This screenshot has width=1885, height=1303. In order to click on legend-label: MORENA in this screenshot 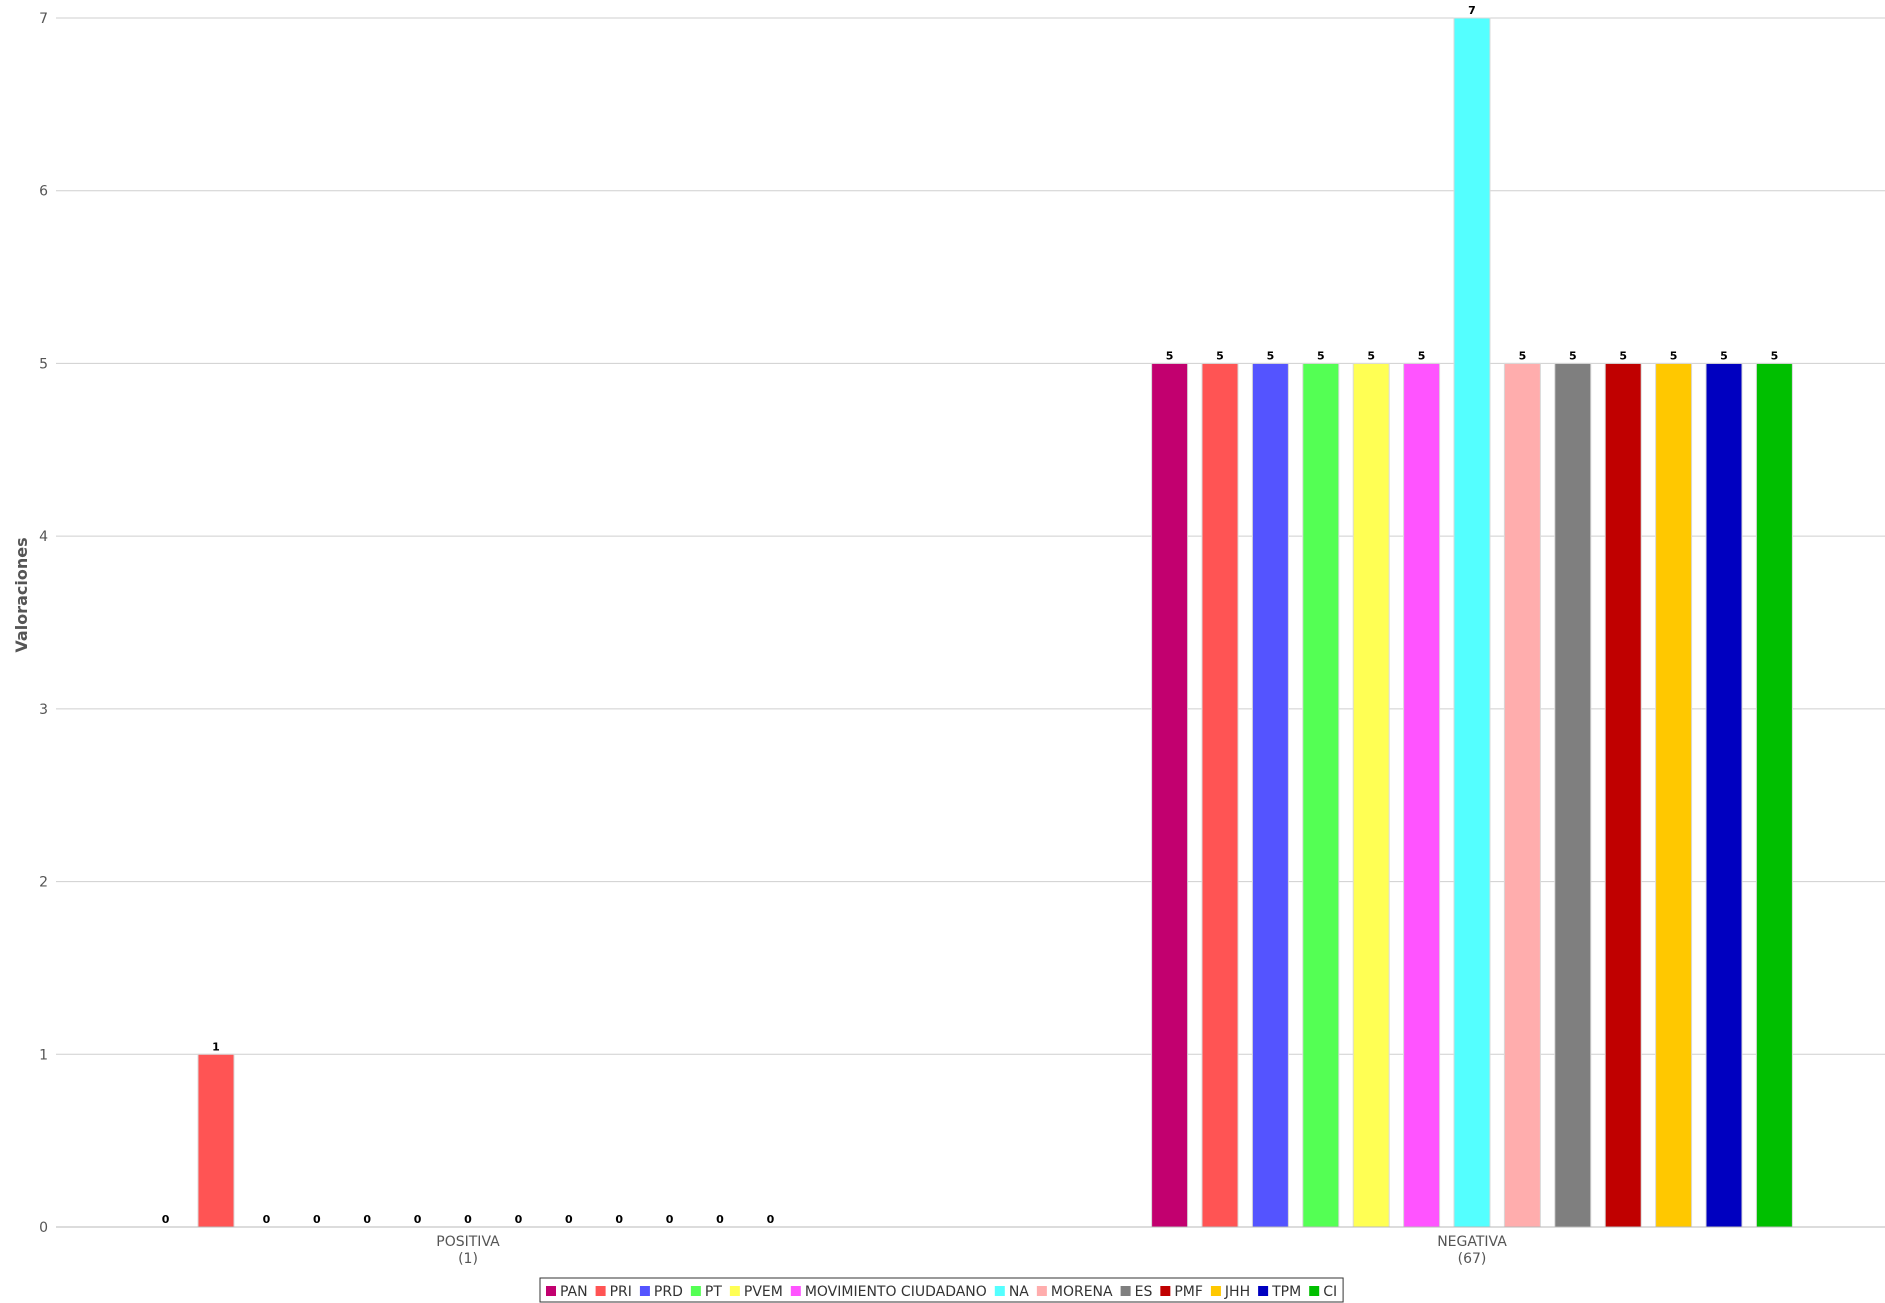, I will do `click(1082, 1292)`.